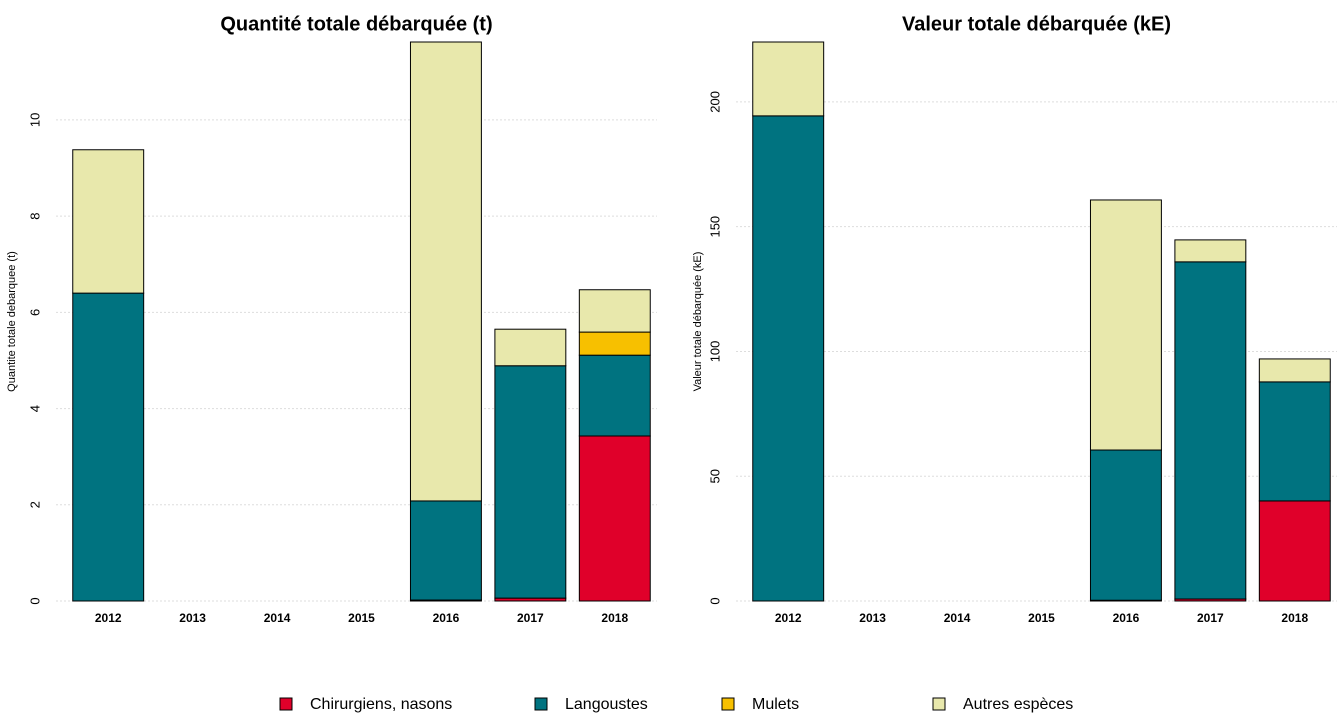 Image resolution: width=1344 pixels, height=715 pixels. I want to click on chart-title: Valeur totale débarquée (kE), so click(1036, 24).